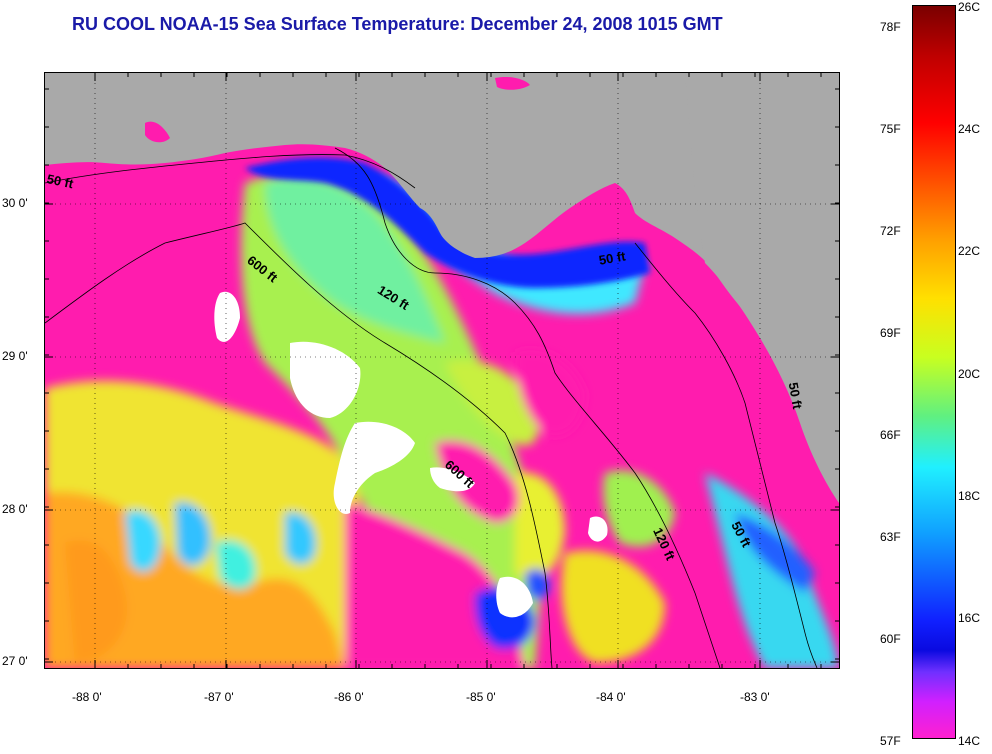  Describe the element at coordinates (512, 83) in the screenshot. I see `inland-water` at that location.